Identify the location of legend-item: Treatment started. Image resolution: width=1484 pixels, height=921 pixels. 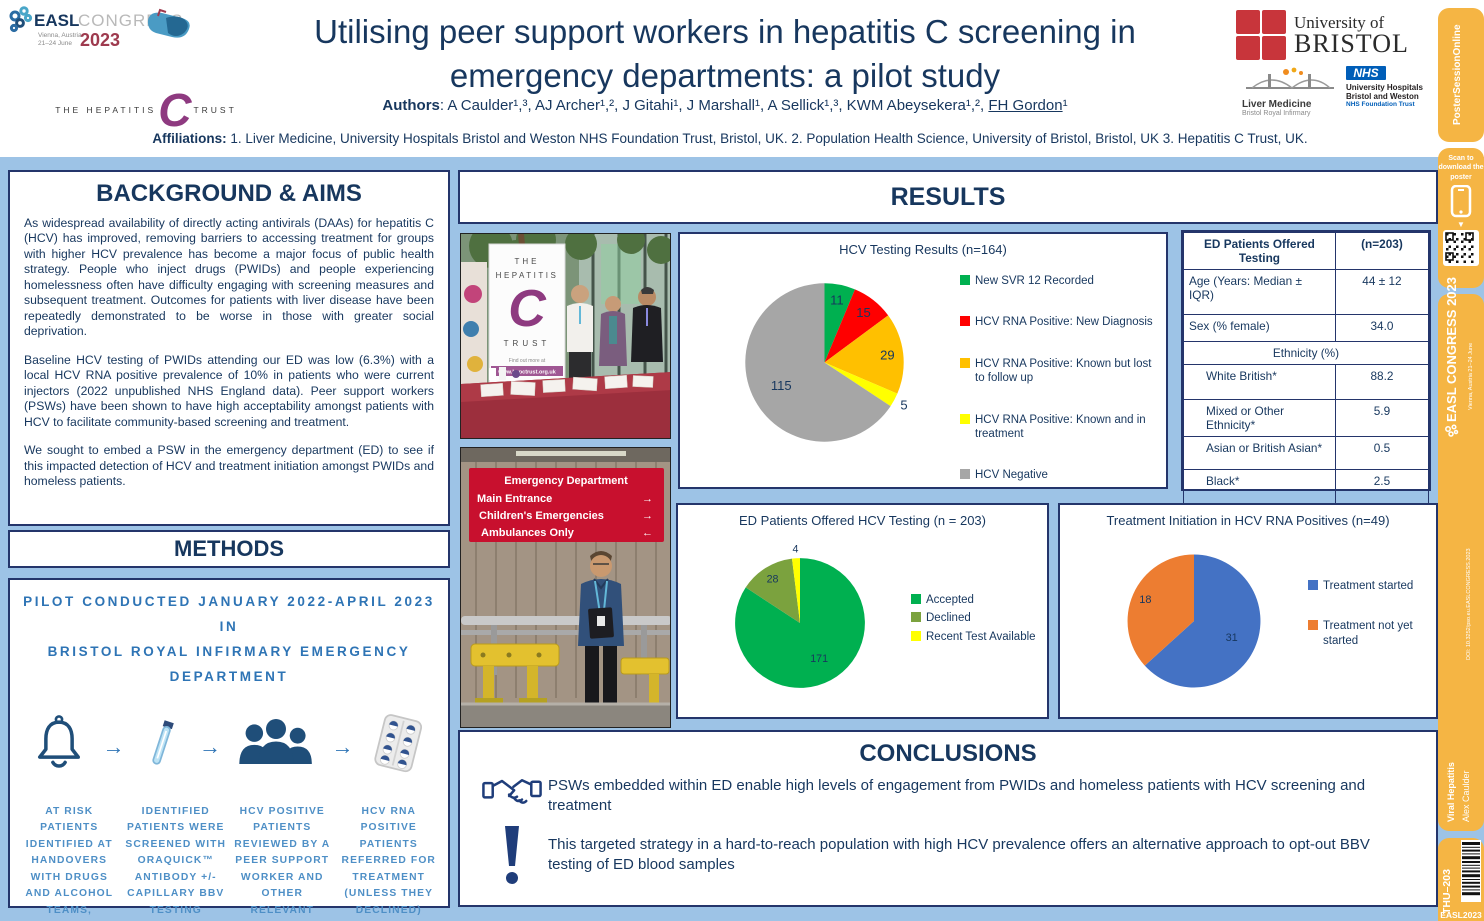
(1369, 586).